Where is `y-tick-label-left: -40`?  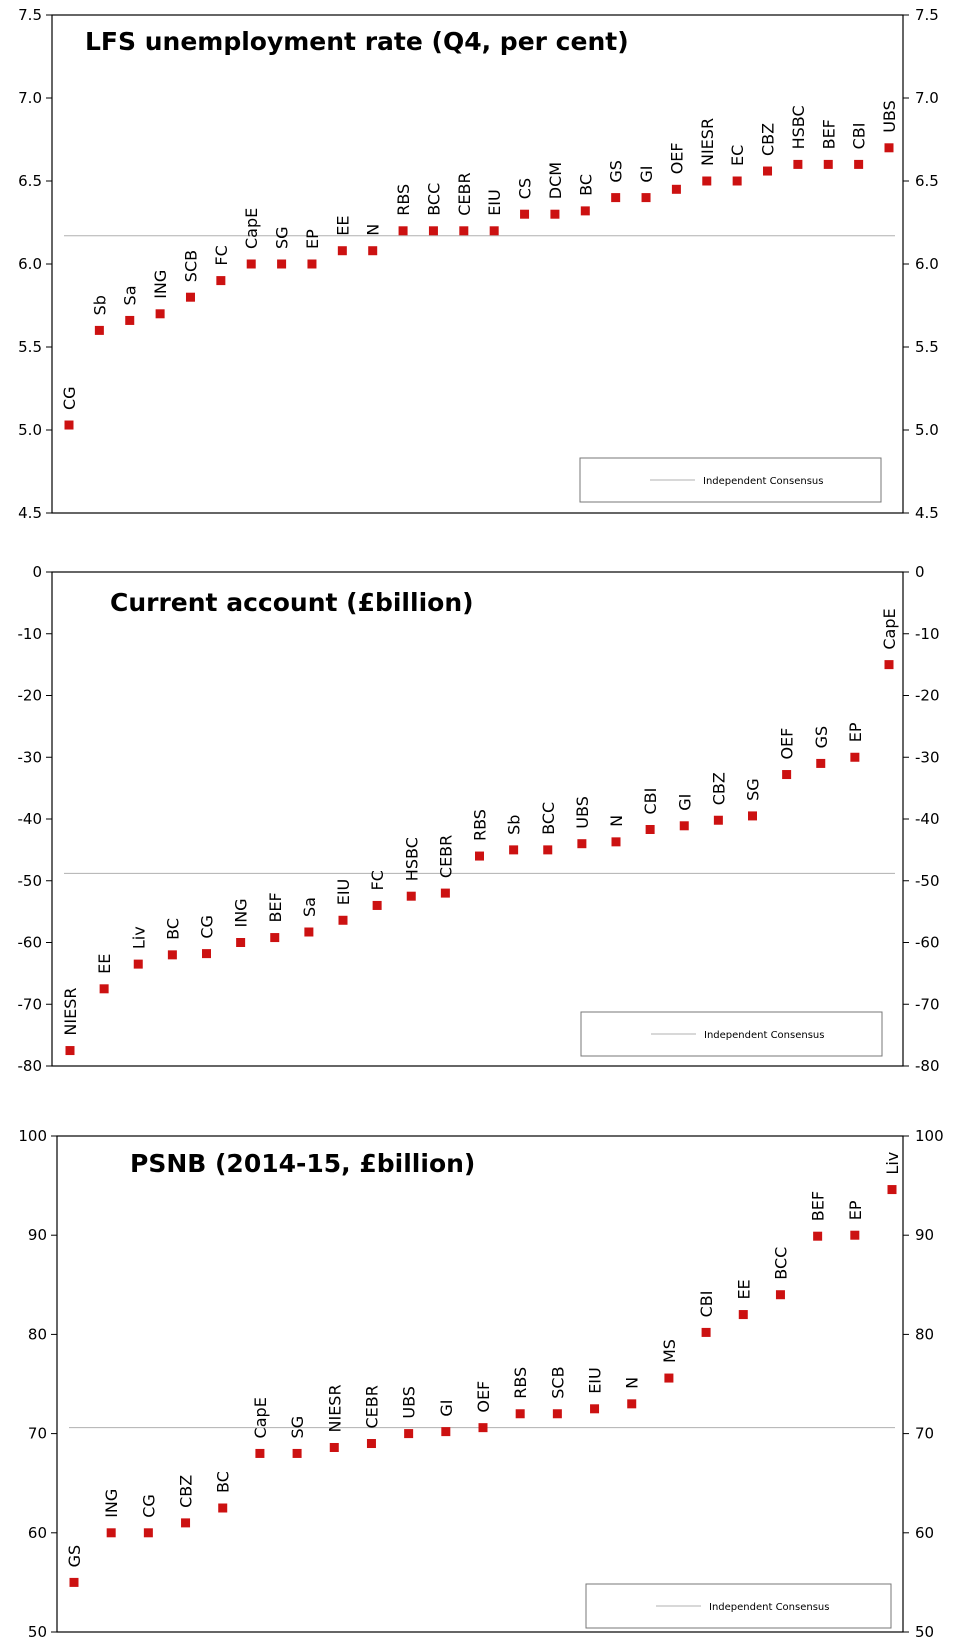 y-tick-label-left: -40 is located at coordinates (30, 819).